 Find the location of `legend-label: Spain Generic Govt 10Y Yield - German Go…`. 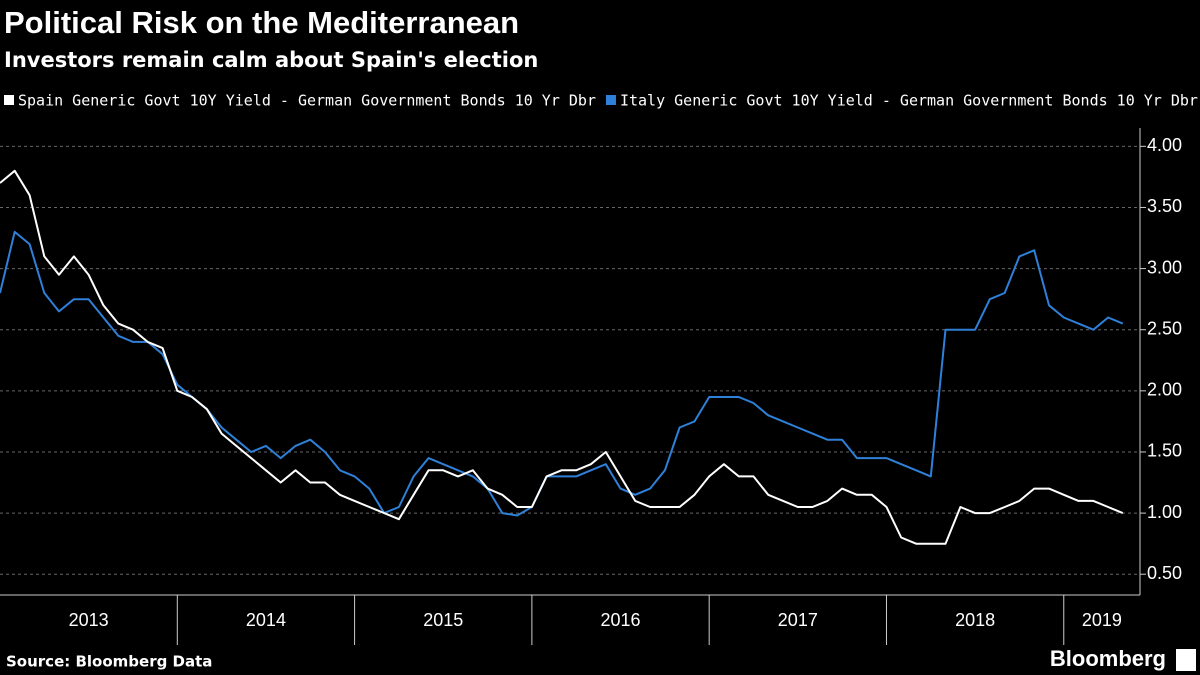

legend-label: Spain Generic Govt 10Y Yield - German Go… is located at coordinates (307, 101).